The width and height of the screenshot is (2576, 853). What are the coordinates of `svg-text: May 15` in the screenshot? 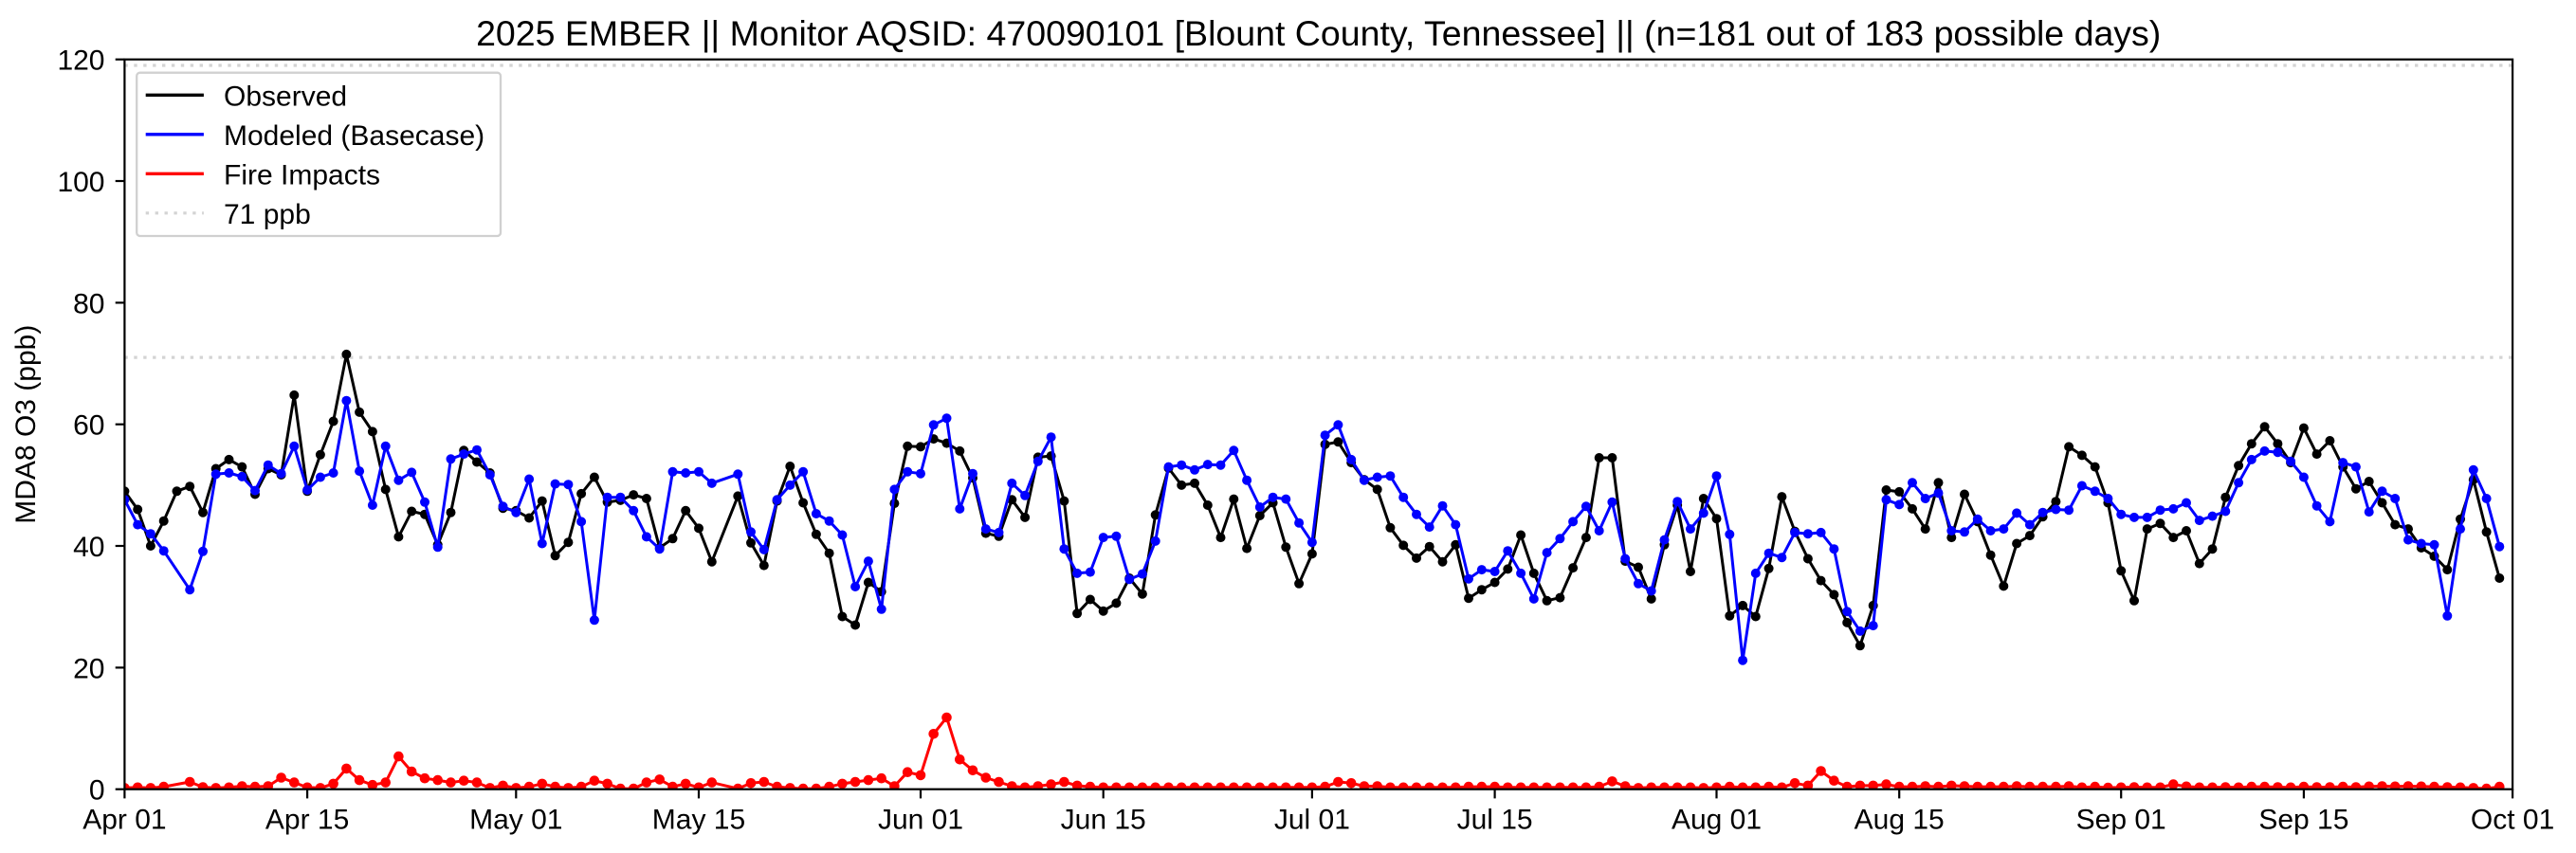 It's located at (698, 820).